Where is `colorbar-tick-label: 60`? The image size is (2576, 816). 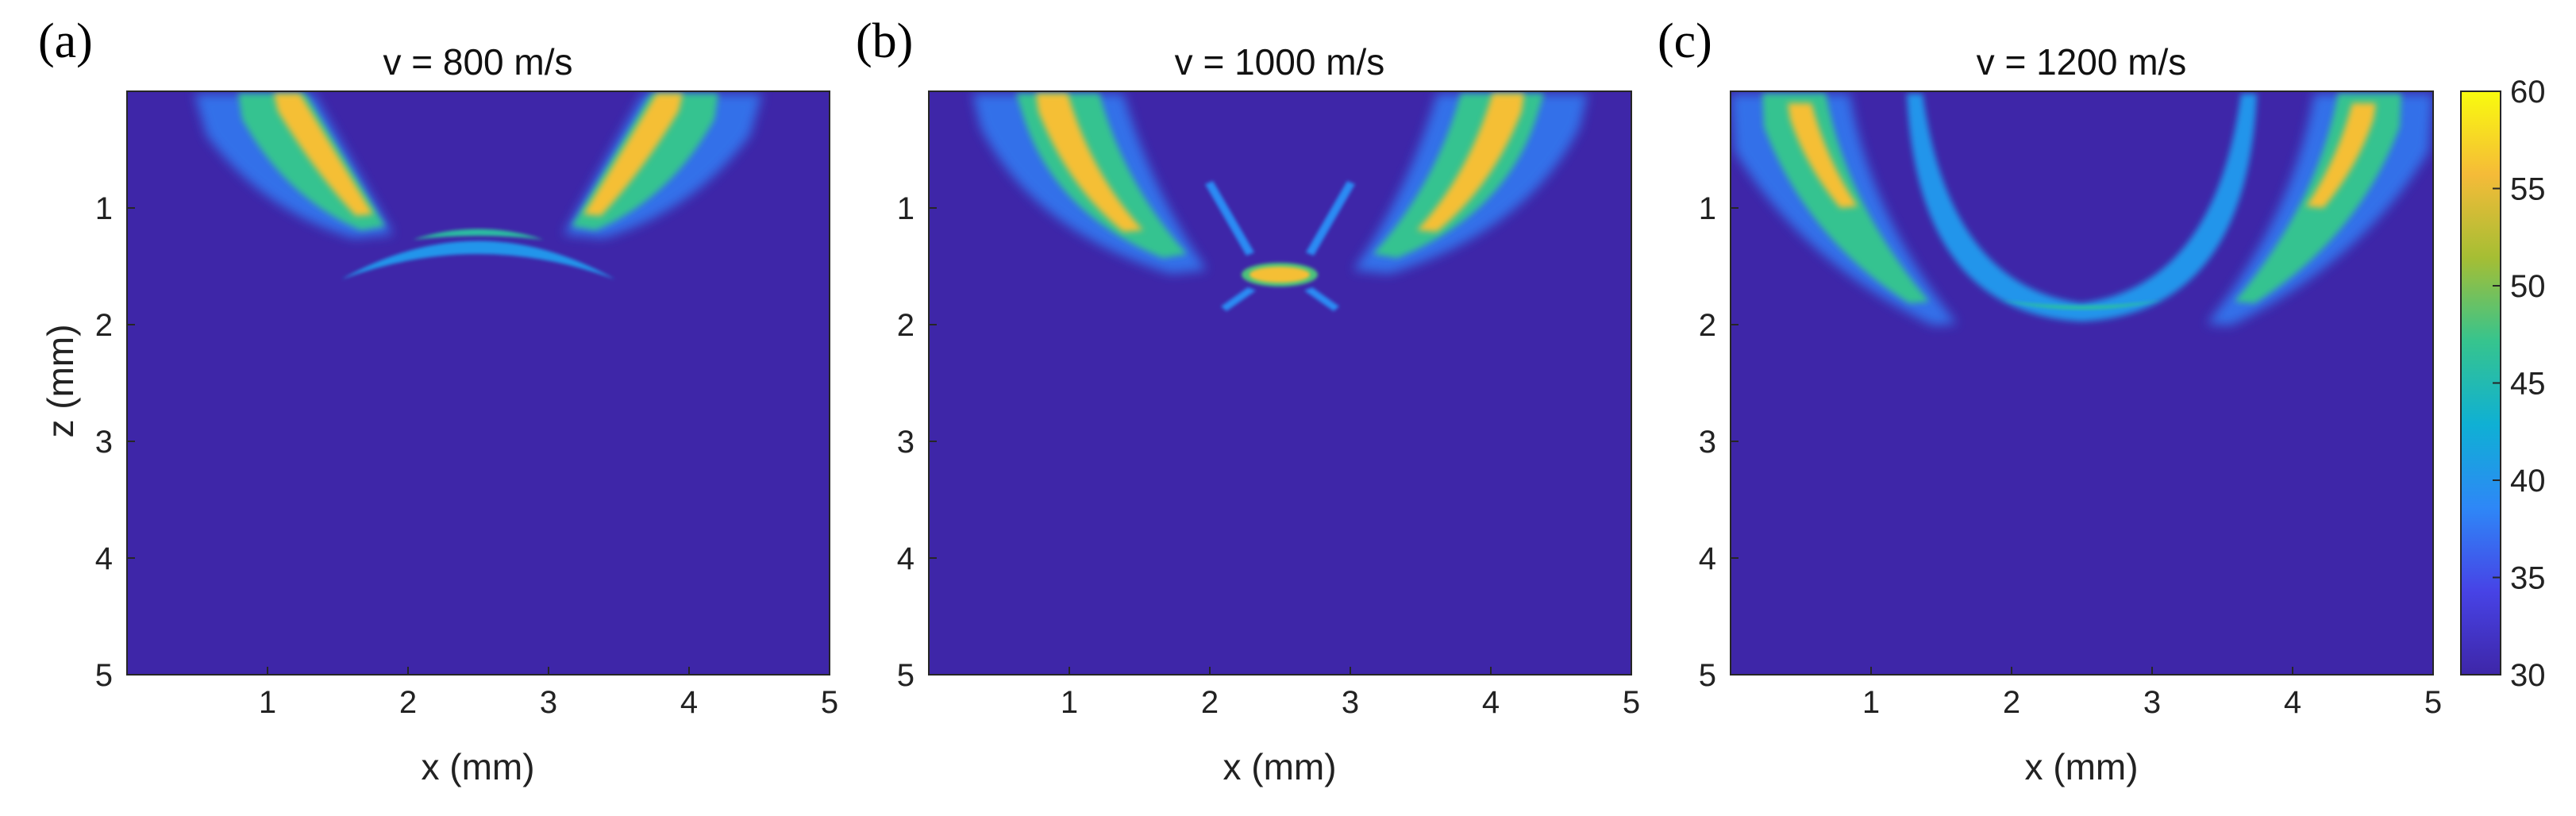
colorbar-tick-label: 60 is located at coordinates (2528, 92).